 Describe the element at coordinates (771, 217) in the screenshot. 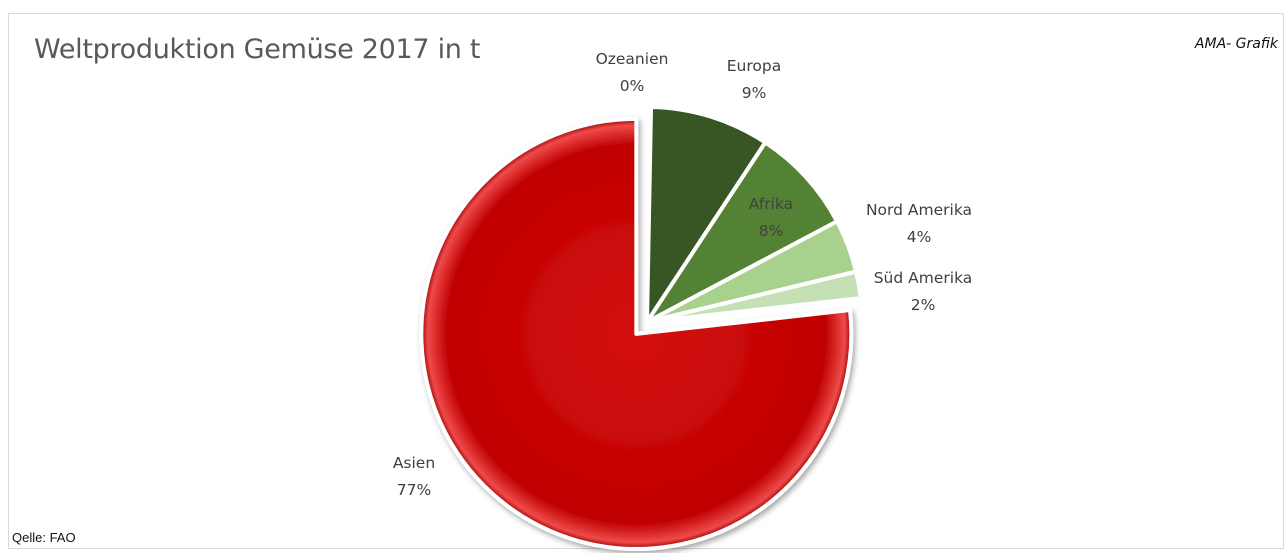

I see `data-label-afrika: Afrika 8%` at that location.